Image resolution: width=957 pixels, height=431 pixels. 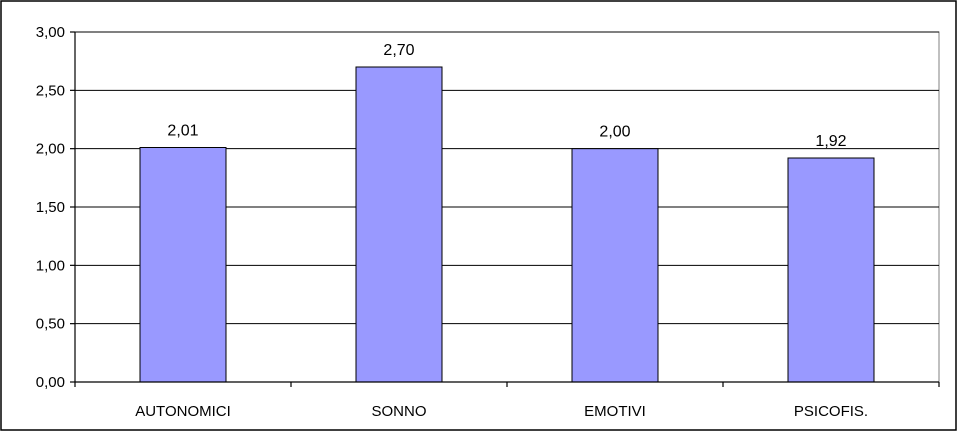 What do you see at coordinates (398, 411) in the screenshot?
I see `x-category-label: SONNO` at bounding box center [398, 411].